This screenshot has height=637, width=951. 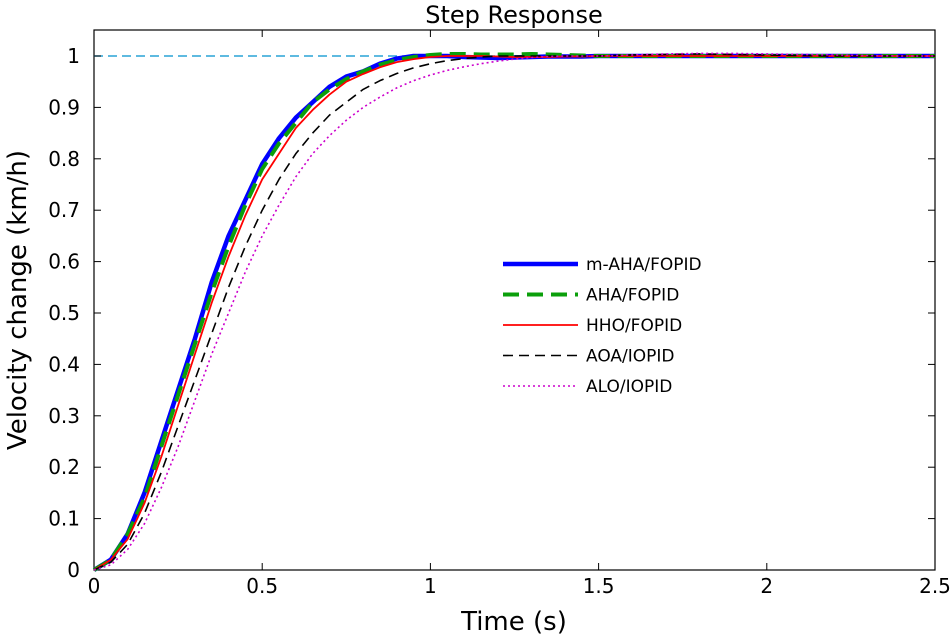 What do you see at coordinates (513, 622) in the screenshot?
I see `x-axis-title: Time (s)` at bounding box center [513, 622].